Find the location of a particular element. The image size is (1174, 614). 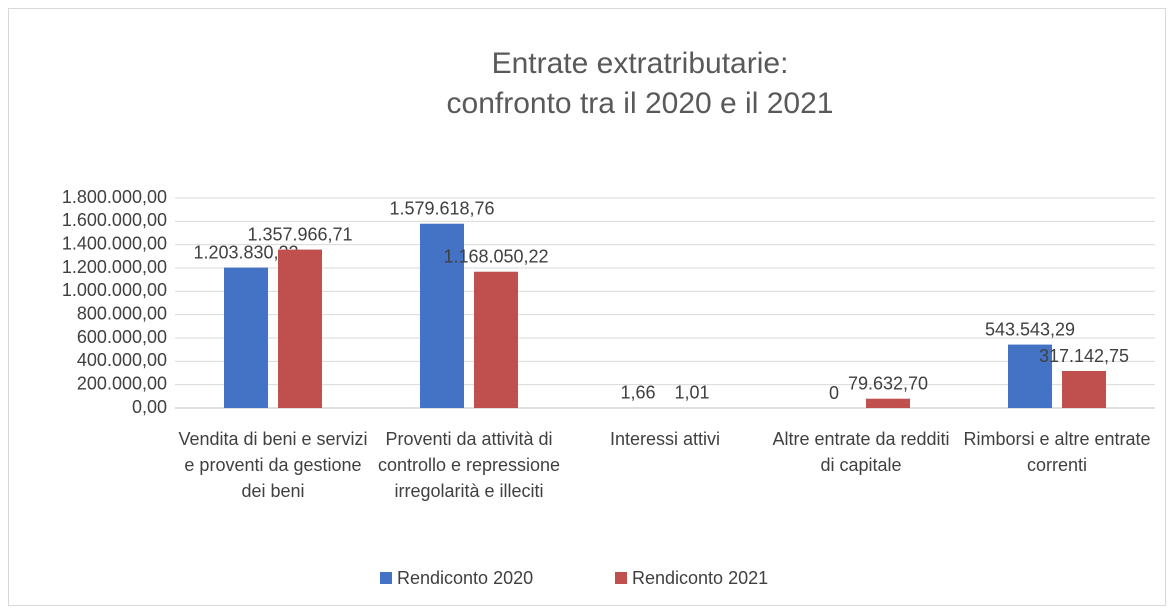

y-tick-label: 1.000.000,00 is located at coordinates (114, 290).